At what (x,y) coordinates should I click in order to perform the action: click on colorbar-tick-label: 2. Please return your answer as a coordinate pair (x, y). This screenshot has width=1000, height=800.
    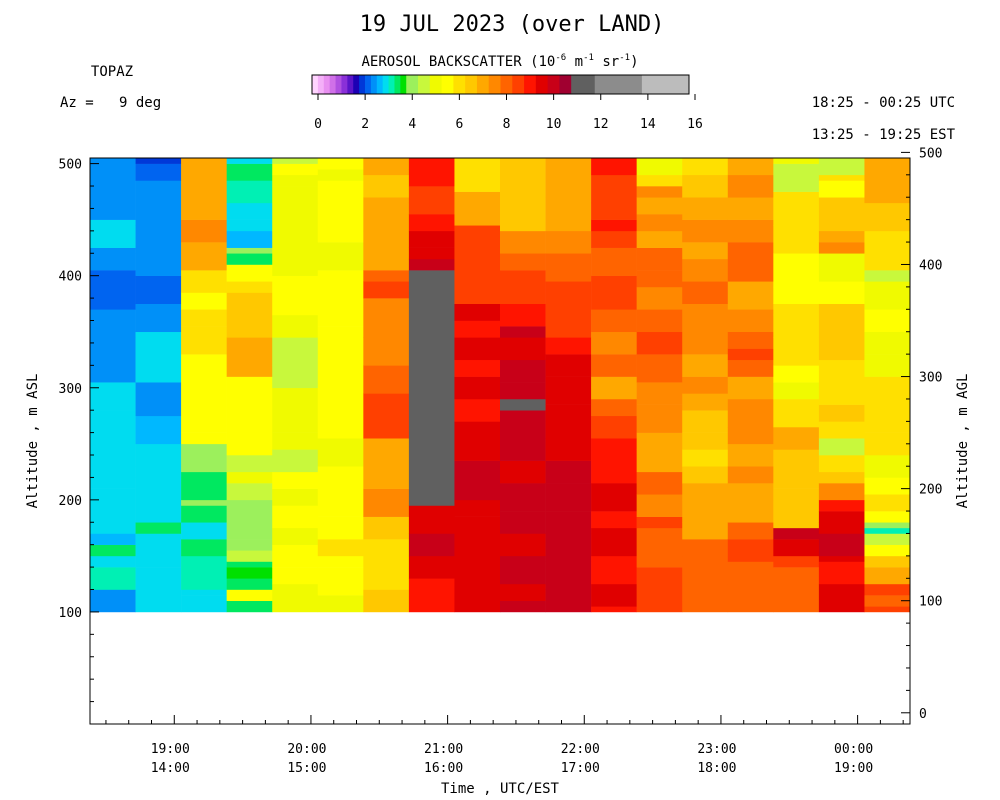
    Looking at the image, I should click on (365, 124).